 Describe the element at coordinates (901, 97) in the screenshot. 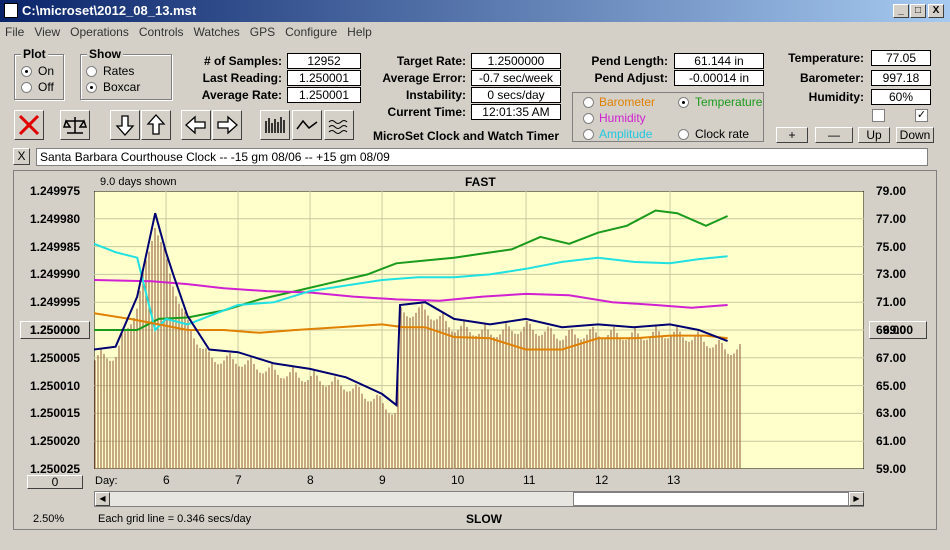

I see `humidity-value: 60%` at that location.